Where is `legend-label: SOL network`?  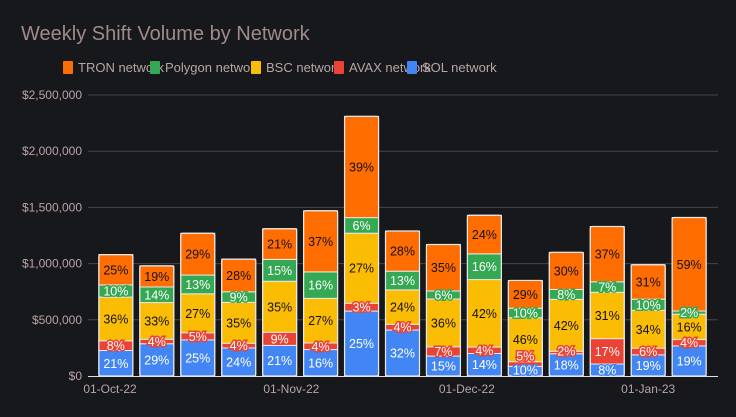
legend-label: SOL network is located at coordinates (459, 67).